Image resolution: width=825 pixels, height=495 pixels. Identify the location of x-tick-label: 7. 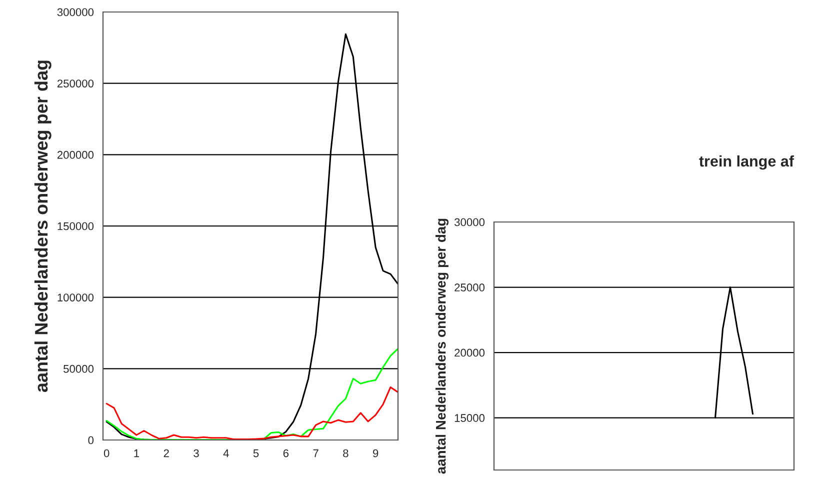
(315, 453).